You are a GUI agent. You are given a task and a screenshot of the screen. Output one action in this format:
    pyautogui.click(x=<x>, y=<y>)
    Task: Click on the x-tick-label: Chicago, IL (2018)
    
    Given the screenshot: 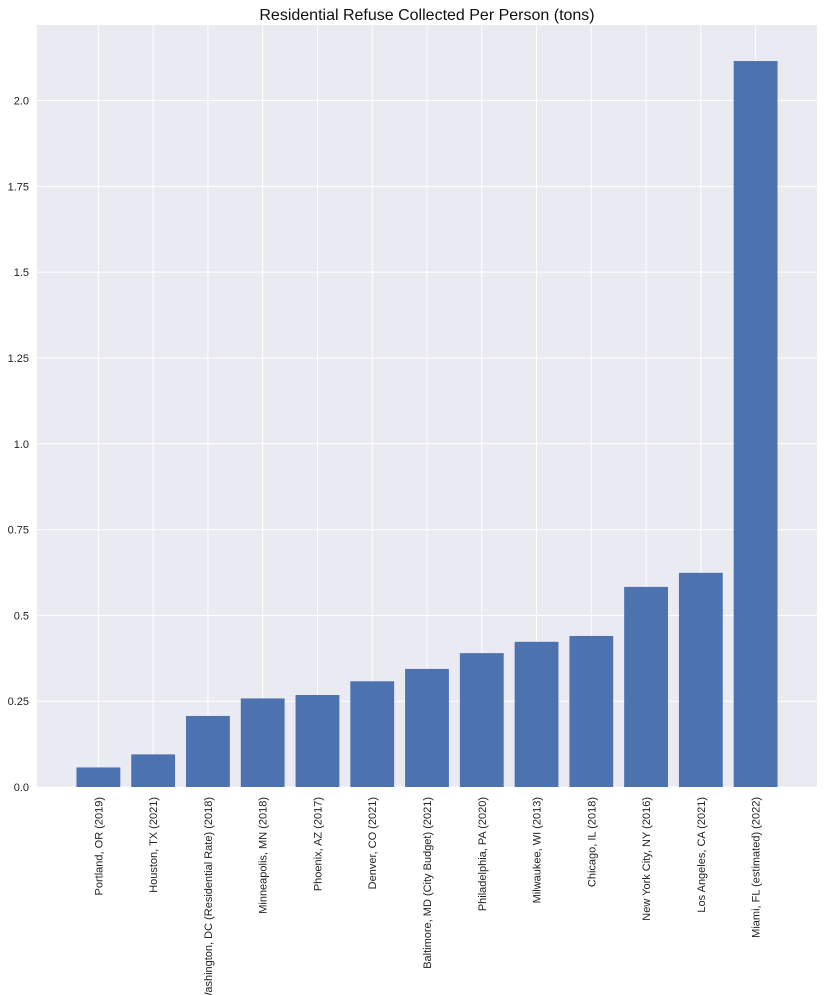 What is the action you would take?
    pyautogui.click(x=592, y=842)
    